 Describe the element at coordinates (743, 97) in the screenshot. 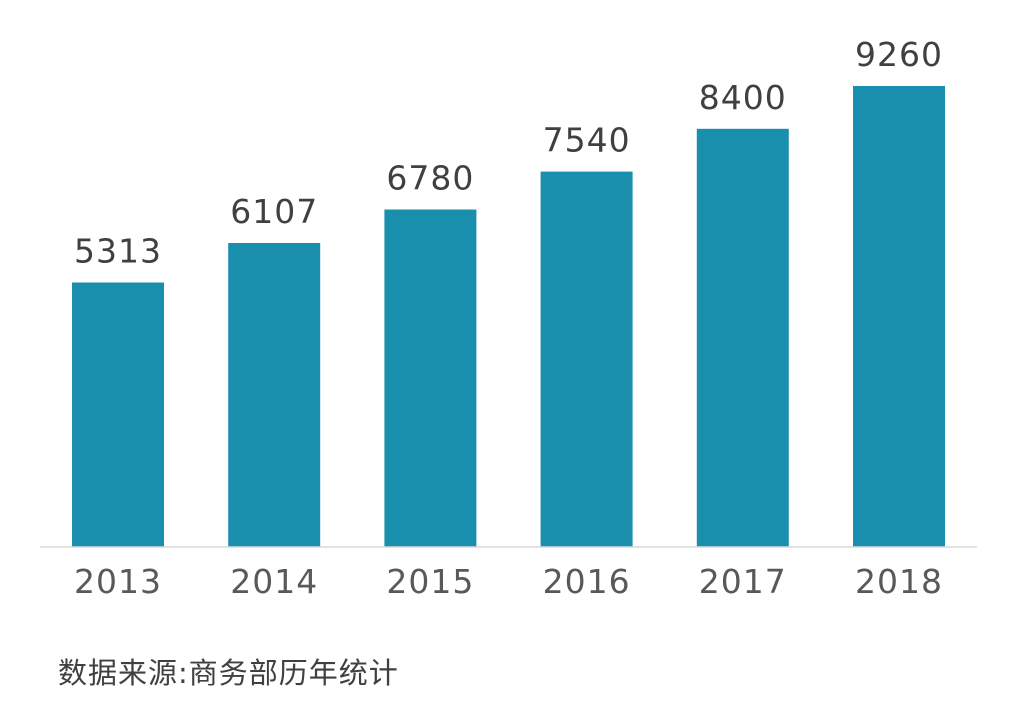

I see `value-label-2017: 8400` at that location.